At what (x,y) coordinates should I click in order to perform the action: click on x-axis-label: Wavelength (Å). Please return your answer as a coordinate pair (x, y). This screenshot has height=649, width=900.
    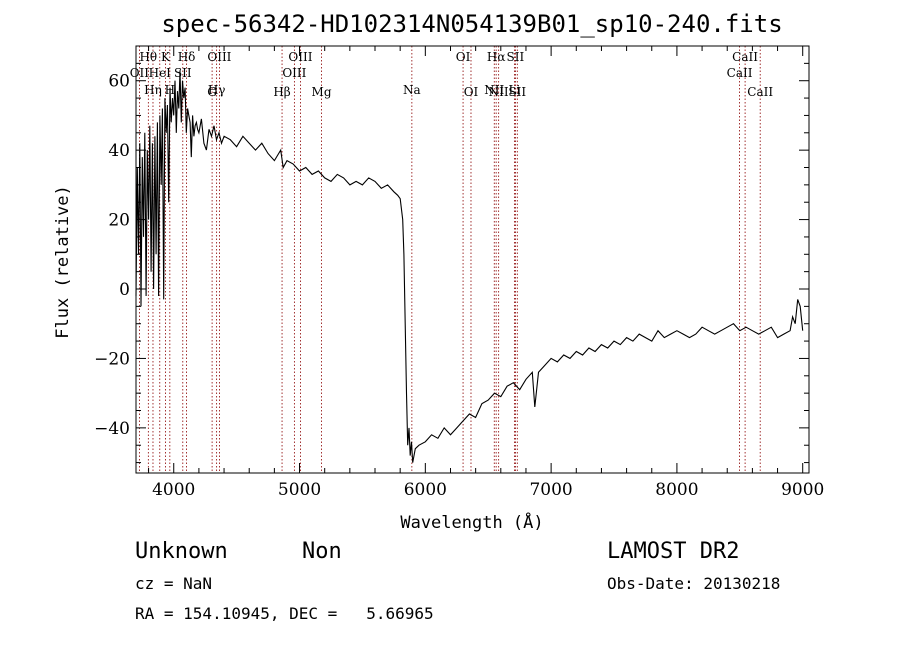
    Looking at the image, I should click on (471, 522).